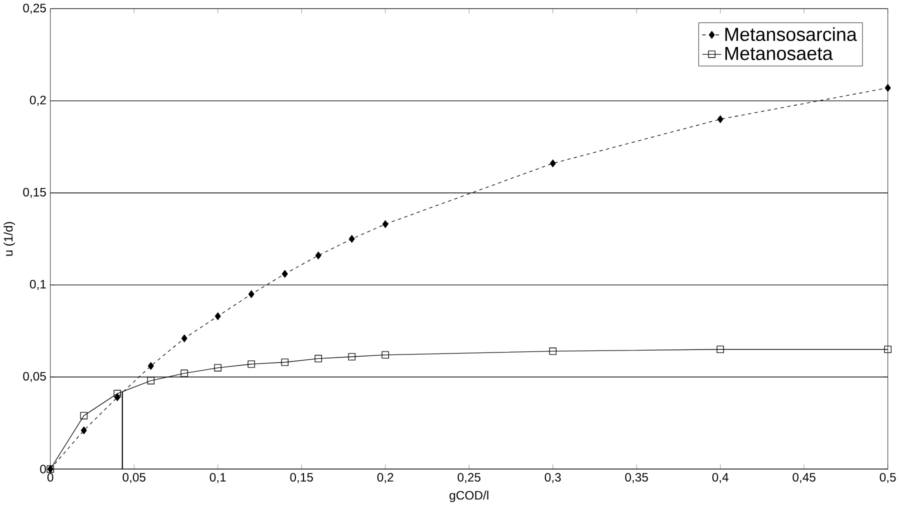  I want to click on y-tick-label: 0,15, so click(34, 193).